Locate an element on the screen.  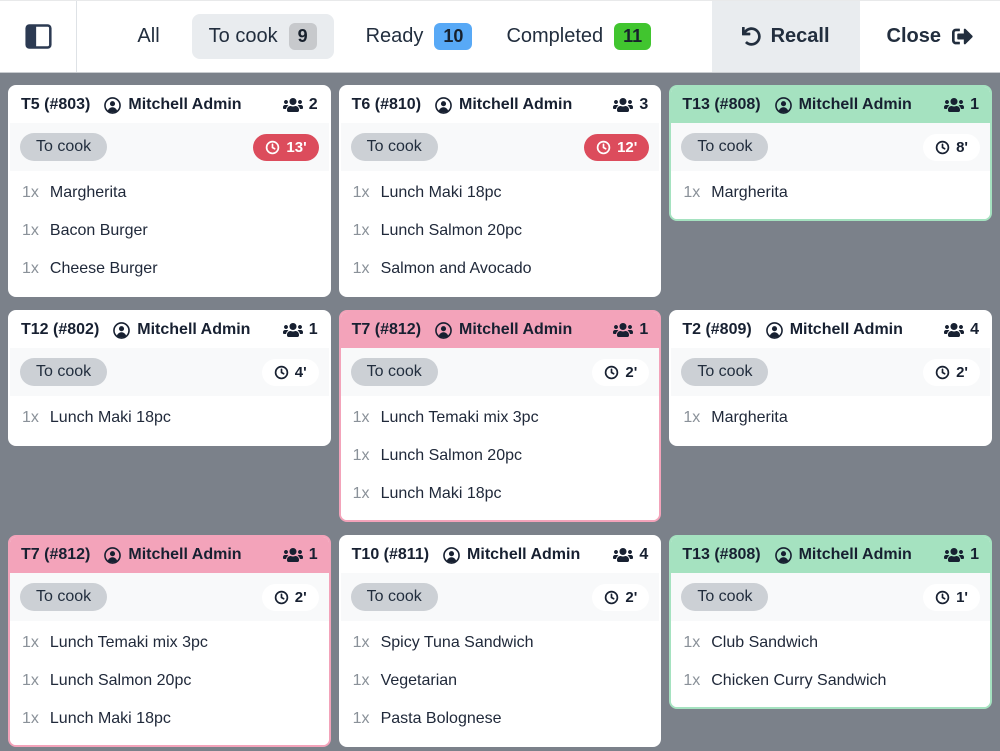
order-line: 1x Chicken Curry Sandwich is located at coordinates (830, 681).